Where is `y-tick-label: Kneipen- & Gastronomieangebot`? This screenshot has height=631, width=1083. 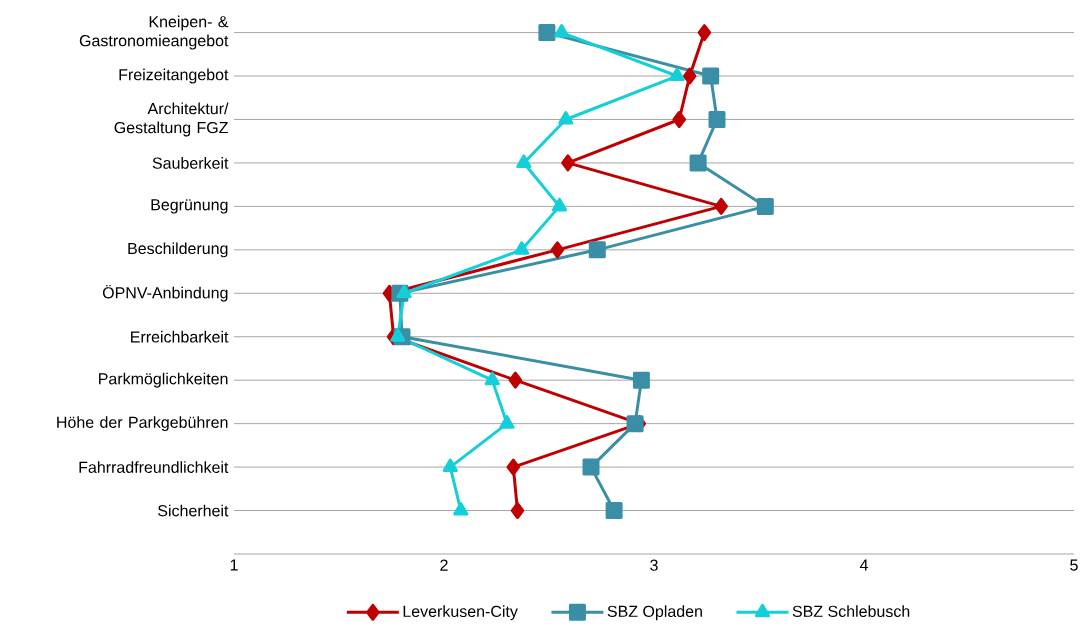
y-tick-label: Kneipen- & Gastronomieangebot is located at coordinates (154, 32).